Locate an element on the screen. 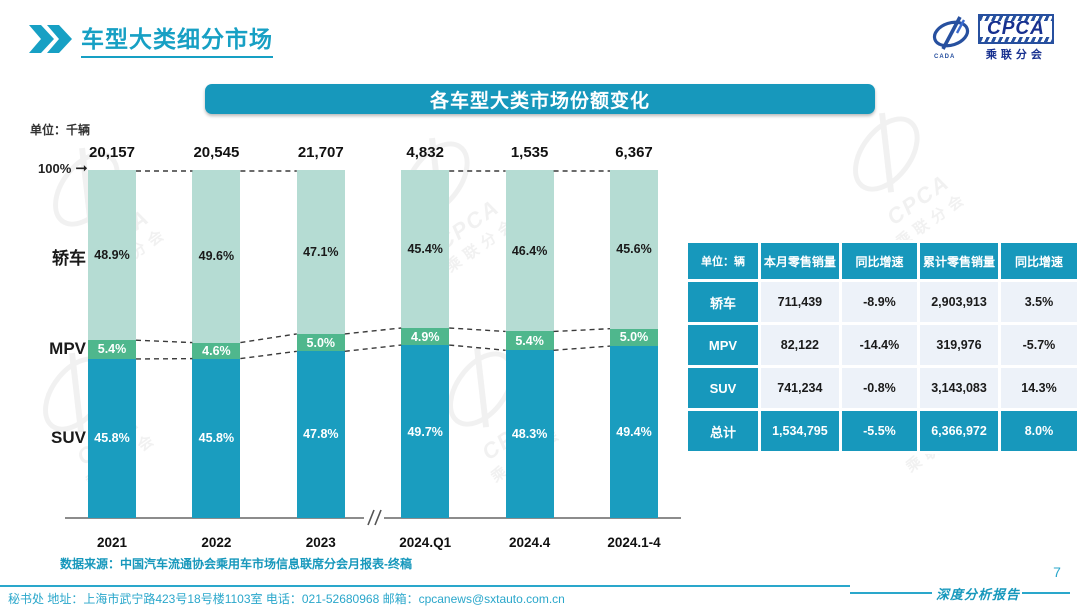 This screenshot has width=1080, height=608. table-cell: -5.5% is located at coordinates (879, 431).